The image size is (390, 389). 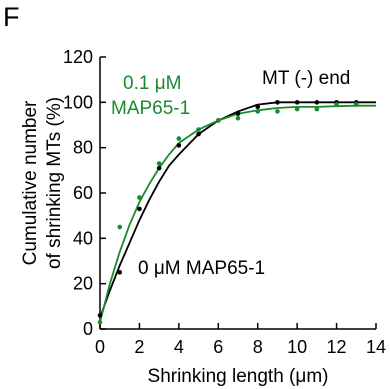 What do you see at coordinates (78, 102) in the screenshot?
I see `y-tick-label: 100` at bounding box center [78, 102].